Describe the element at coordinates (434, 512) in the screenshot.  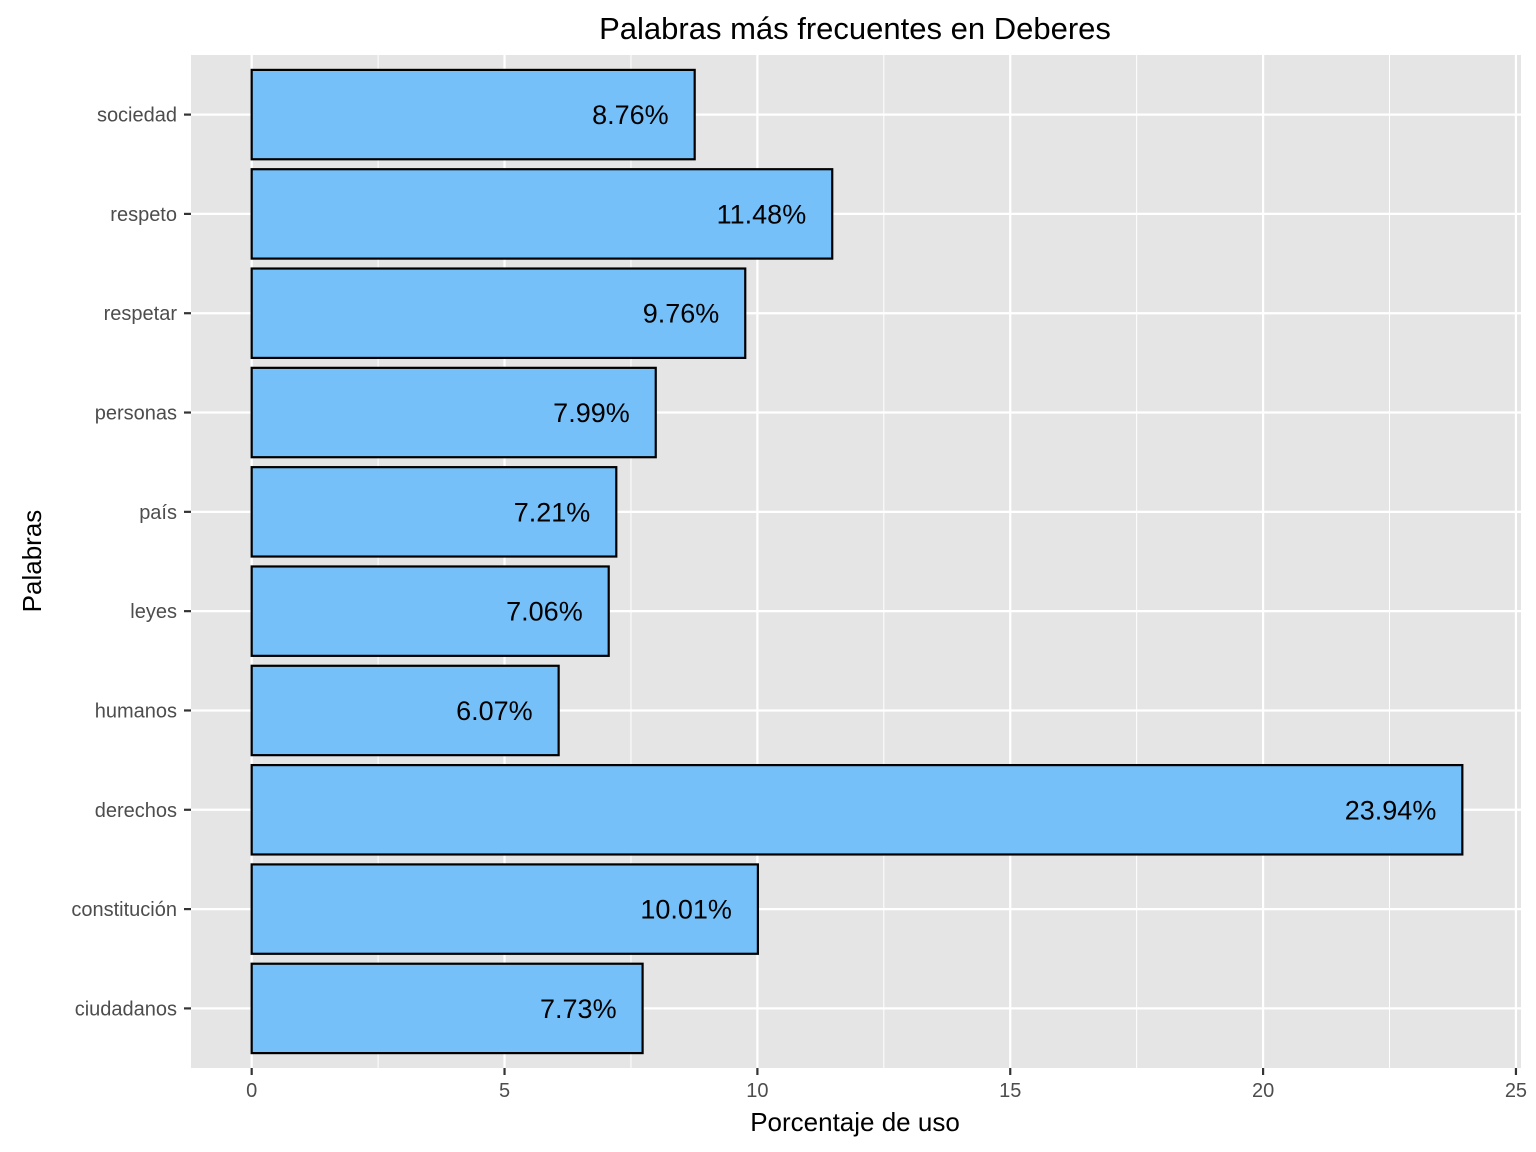
I see `bar-país` at that location.